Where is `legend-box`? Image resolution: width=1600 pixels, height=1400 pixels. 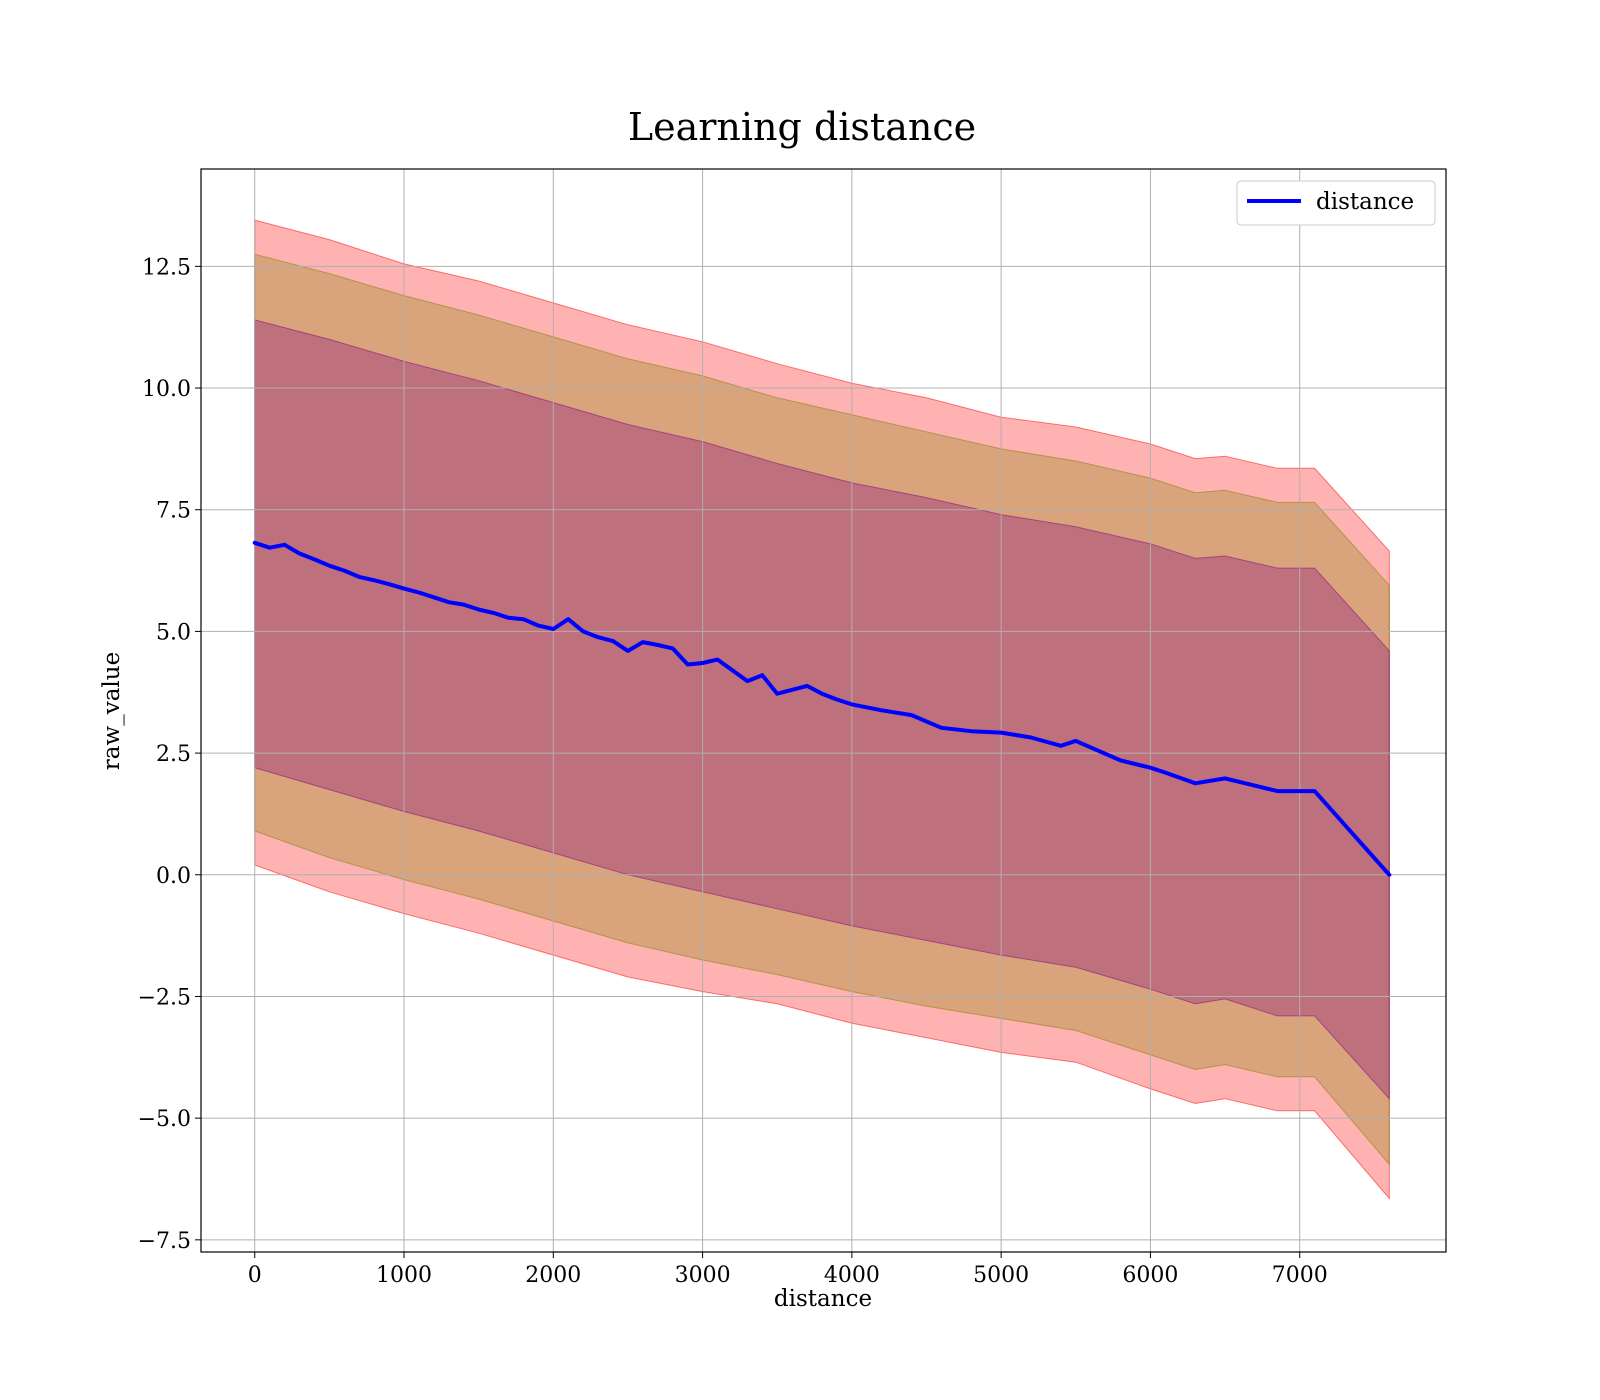 legend-box is located at coordinates (1336, 203).